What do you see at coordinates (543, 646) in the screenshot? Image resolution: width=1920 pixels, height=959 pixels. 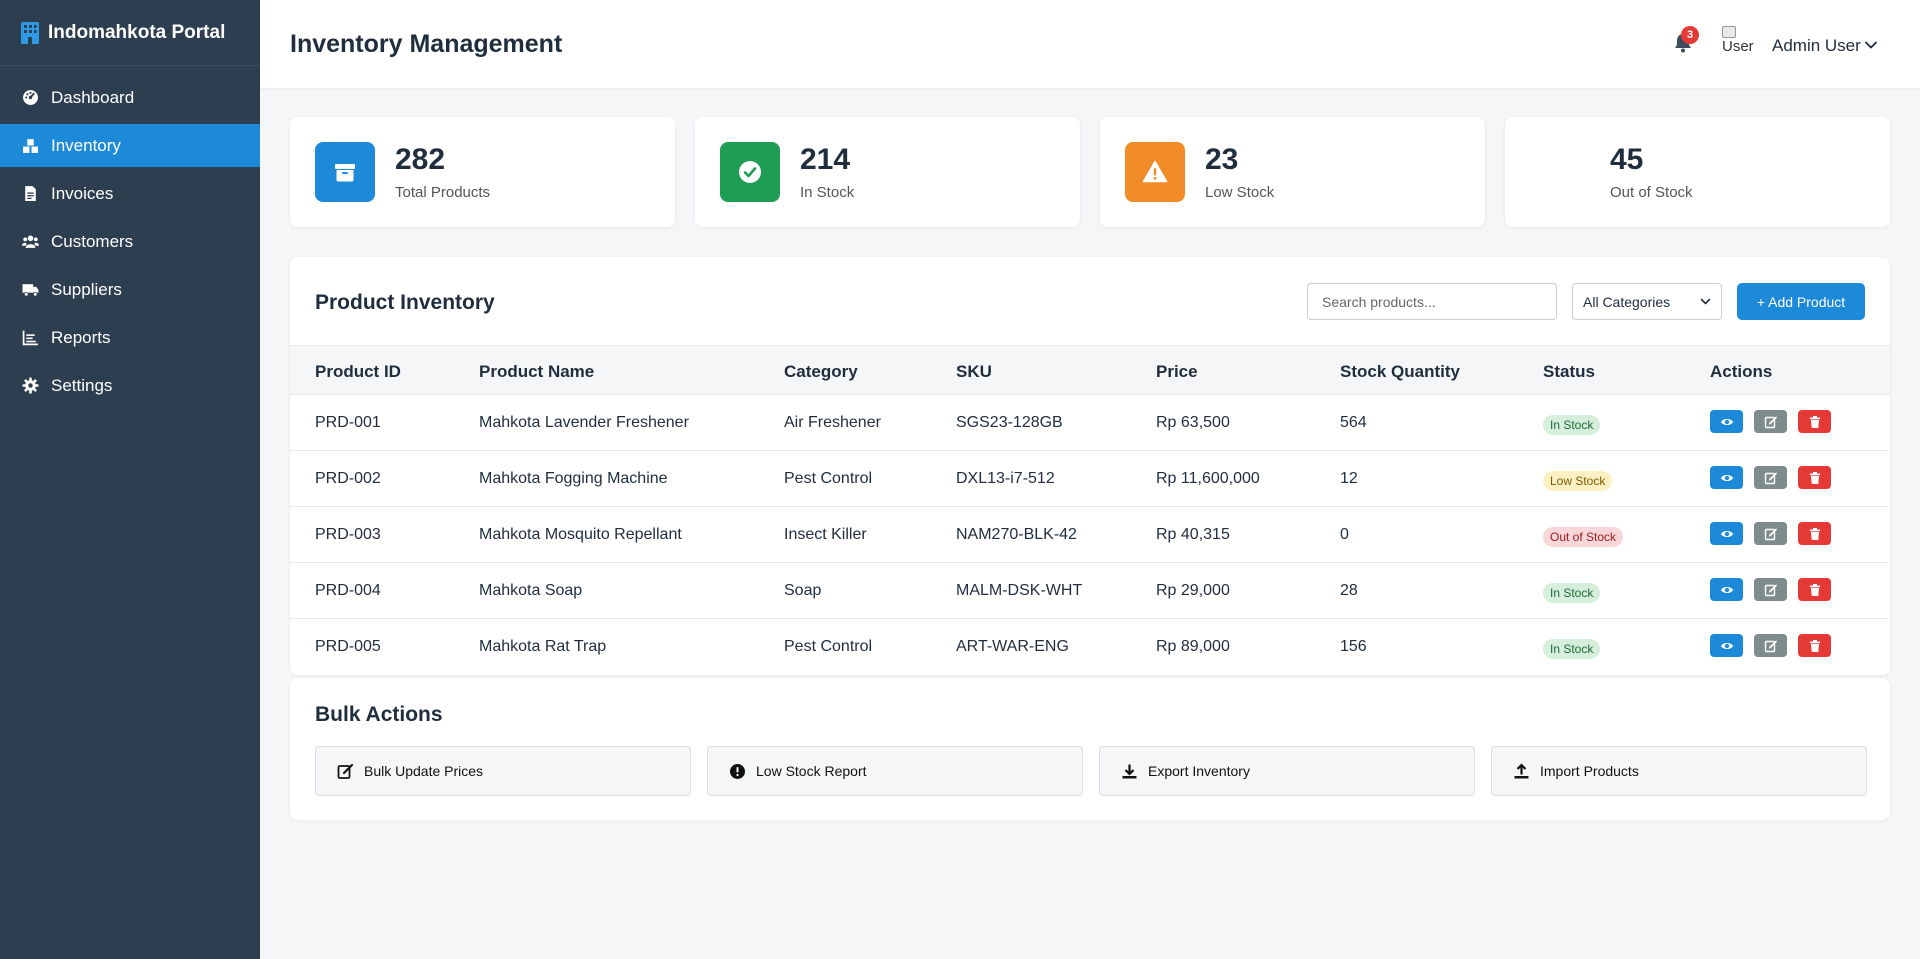 I see `cell-product-name: Mahkota Rat Trap` at bounding box center [543, 646].